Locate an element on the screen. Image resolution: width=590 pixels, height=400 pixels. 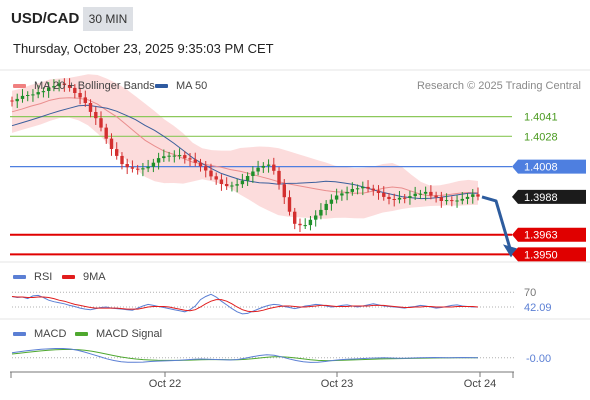
legend-rsi-ma: 9MA is located at coordinates (84, 277).